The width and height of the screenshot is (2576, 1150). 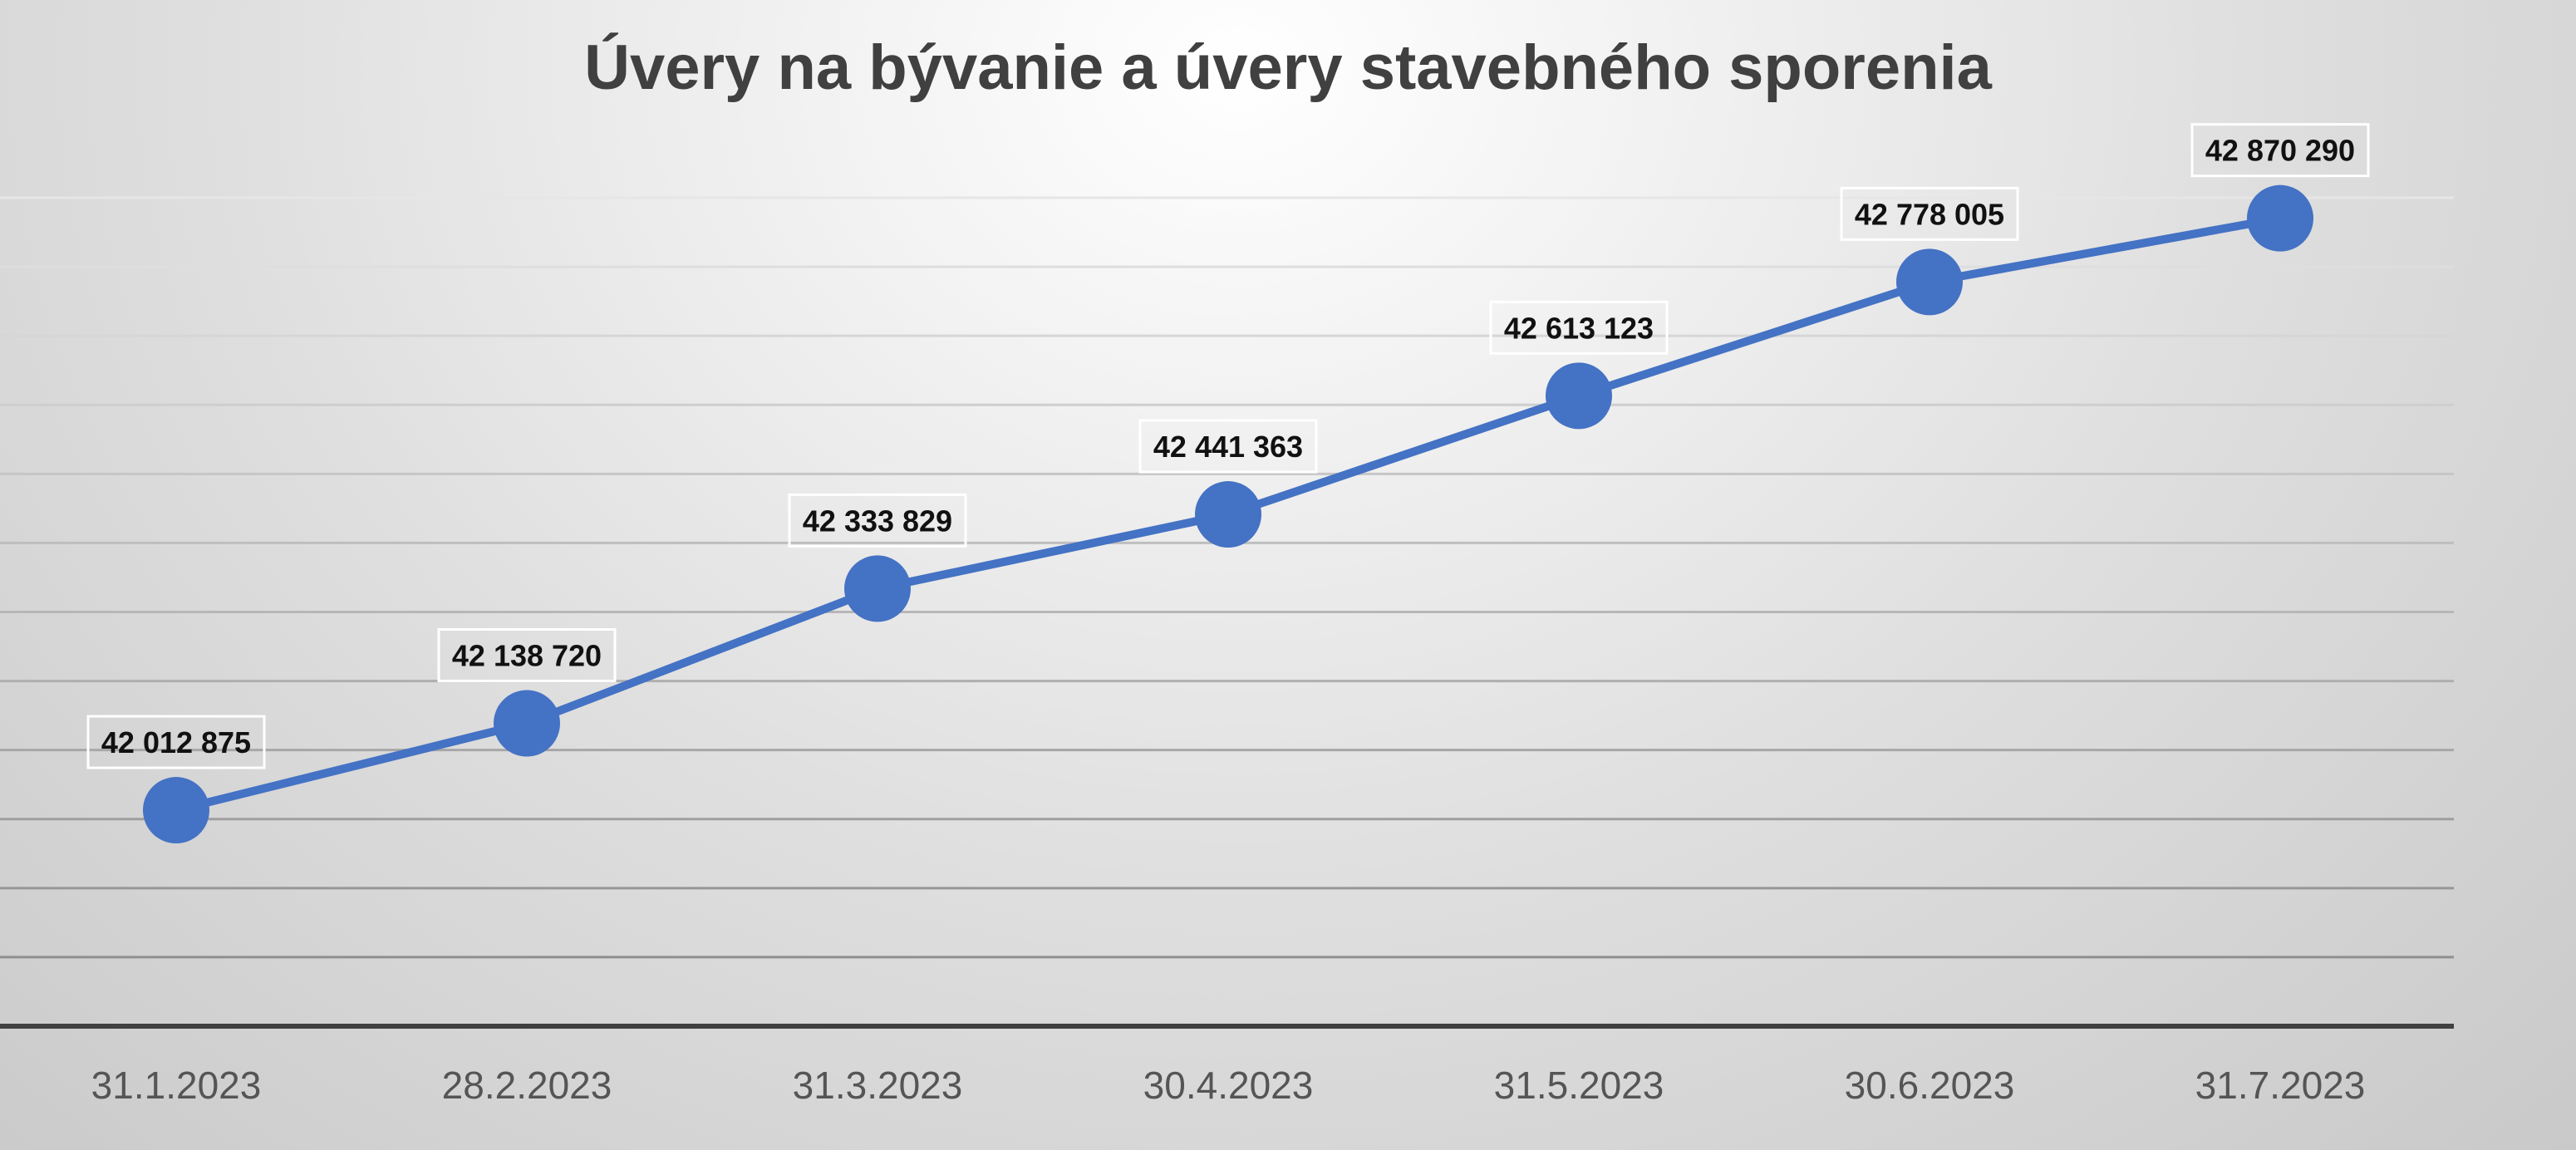 I want to click on data-label: 42 138 720, so click(x=527, y=655).